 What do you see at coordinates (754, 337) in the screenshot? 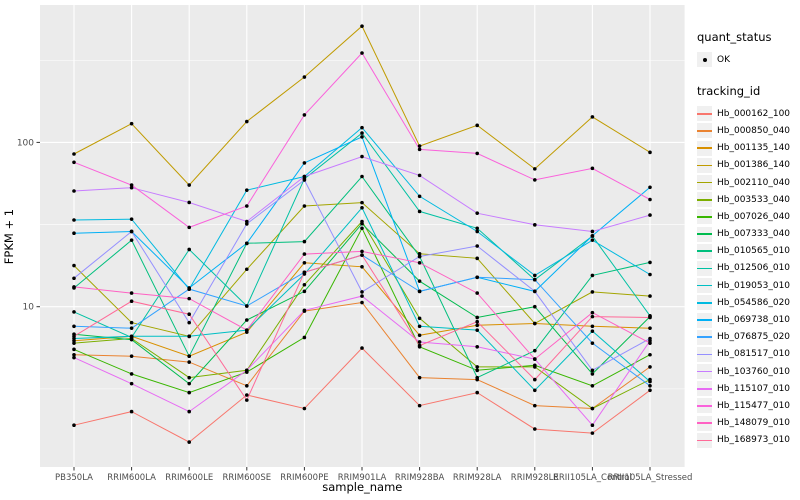
I see `legend-entry-label: Hb_076875_020` at bounding box center [754, 337].